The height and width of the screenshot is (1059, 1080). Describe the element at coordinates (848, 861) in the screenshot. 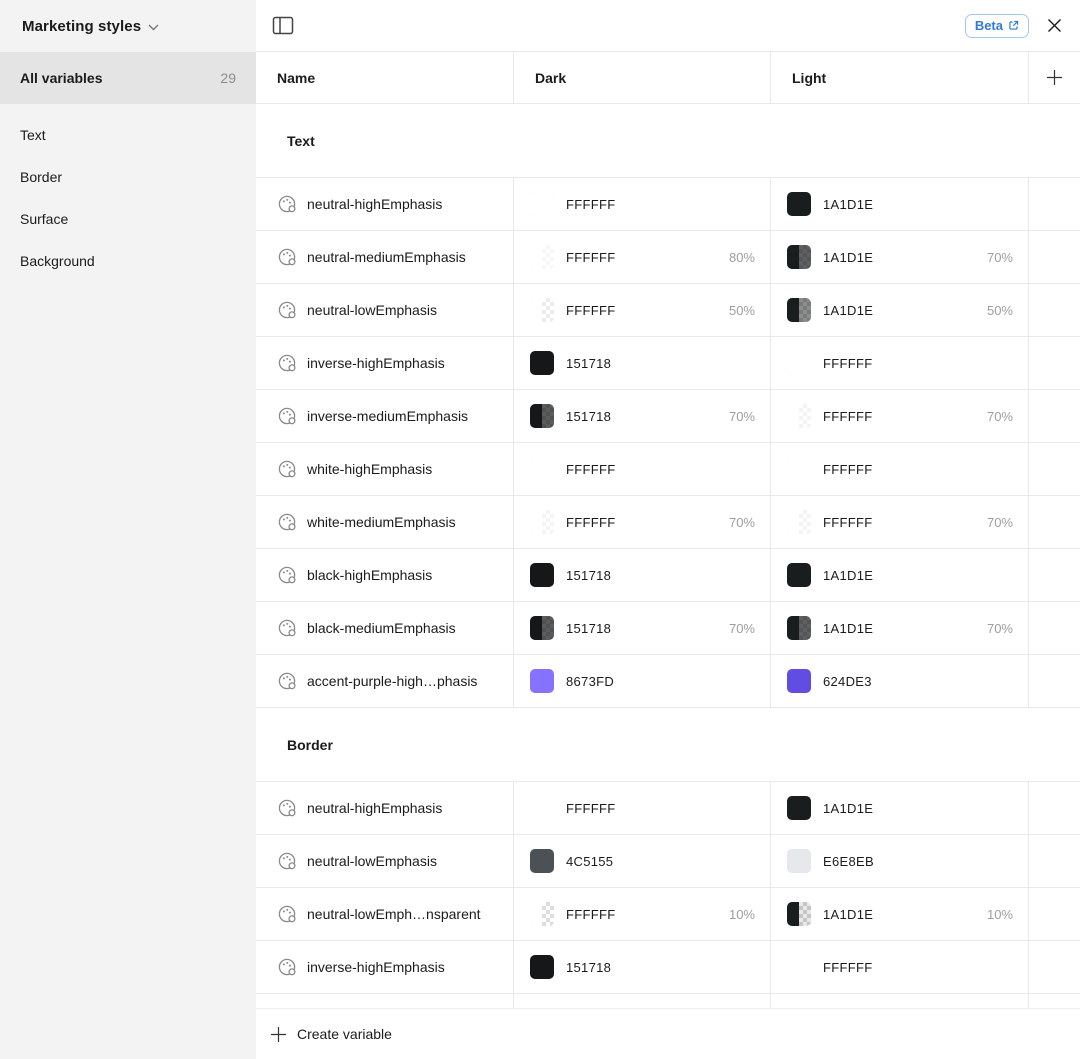

I see `hex-value: E6E8EB` at that location.